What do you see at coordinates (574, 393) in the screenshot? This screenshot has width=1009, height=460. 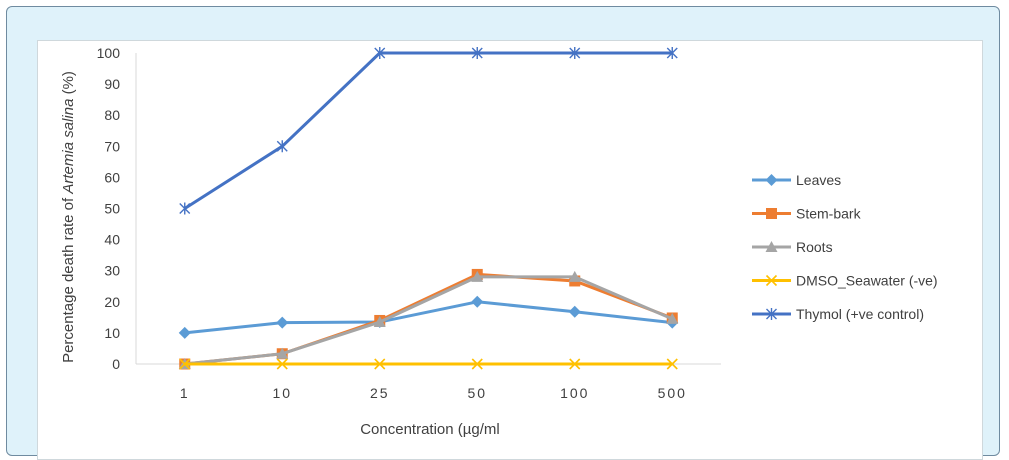 I see `x-tick-label: 100` at bounding box center [574, 393].